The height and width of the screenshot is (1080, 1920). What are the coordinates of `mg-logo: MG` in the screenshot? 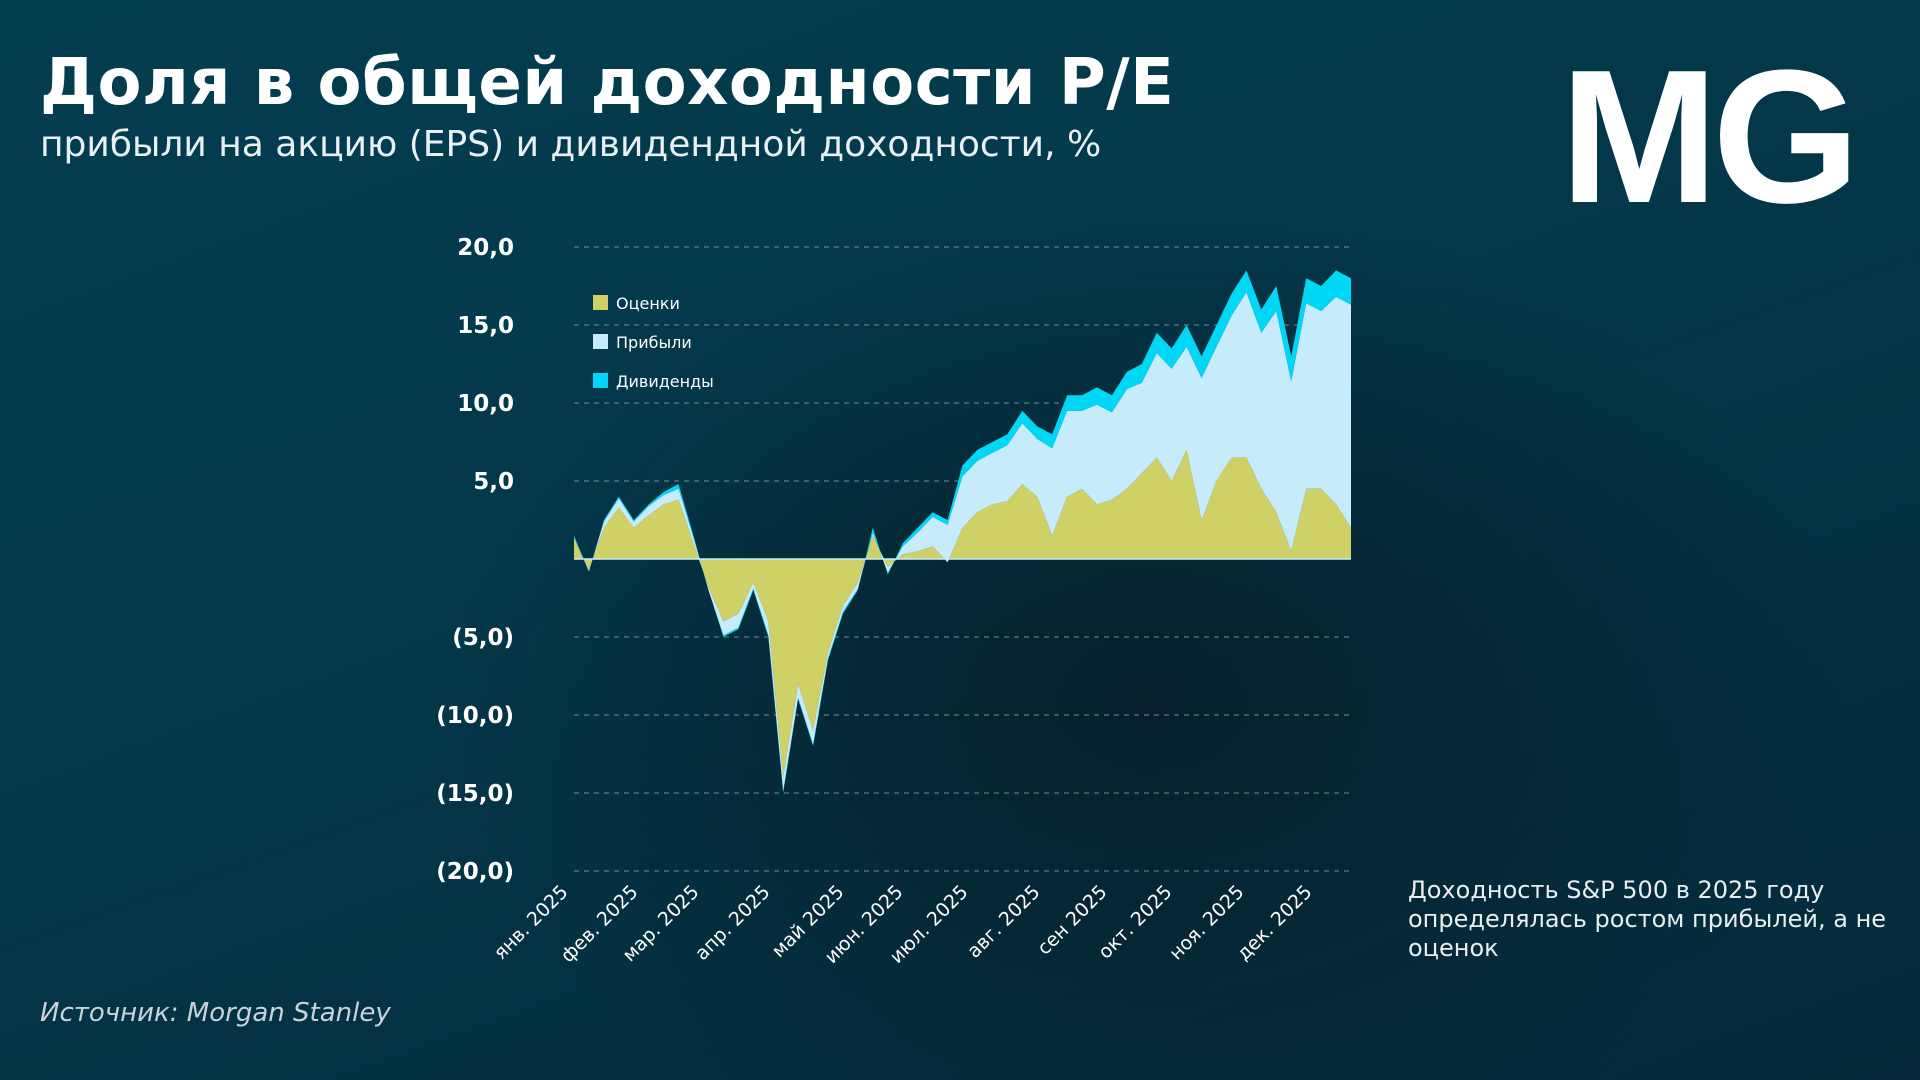 It's located at (1710, 137).